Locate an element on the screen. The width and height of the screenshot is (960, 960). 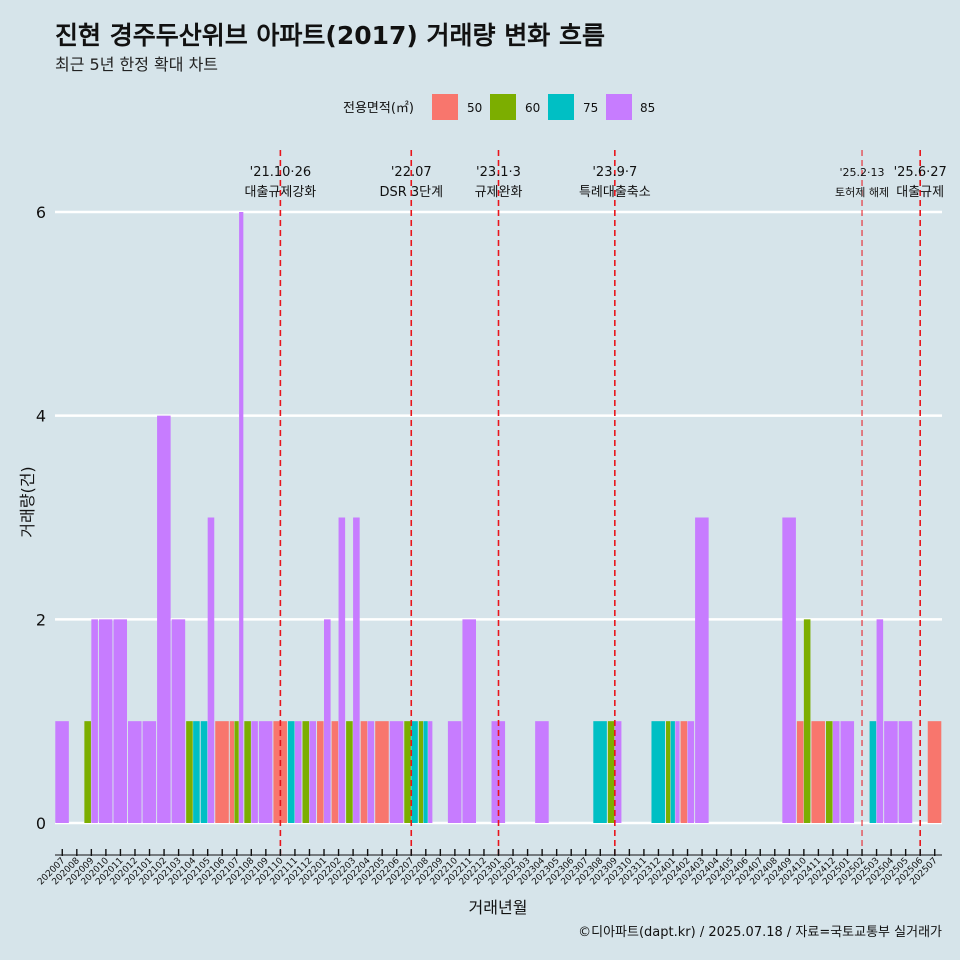
event-desc-label: 토허제 해제 is located at coordinates (862, 192).